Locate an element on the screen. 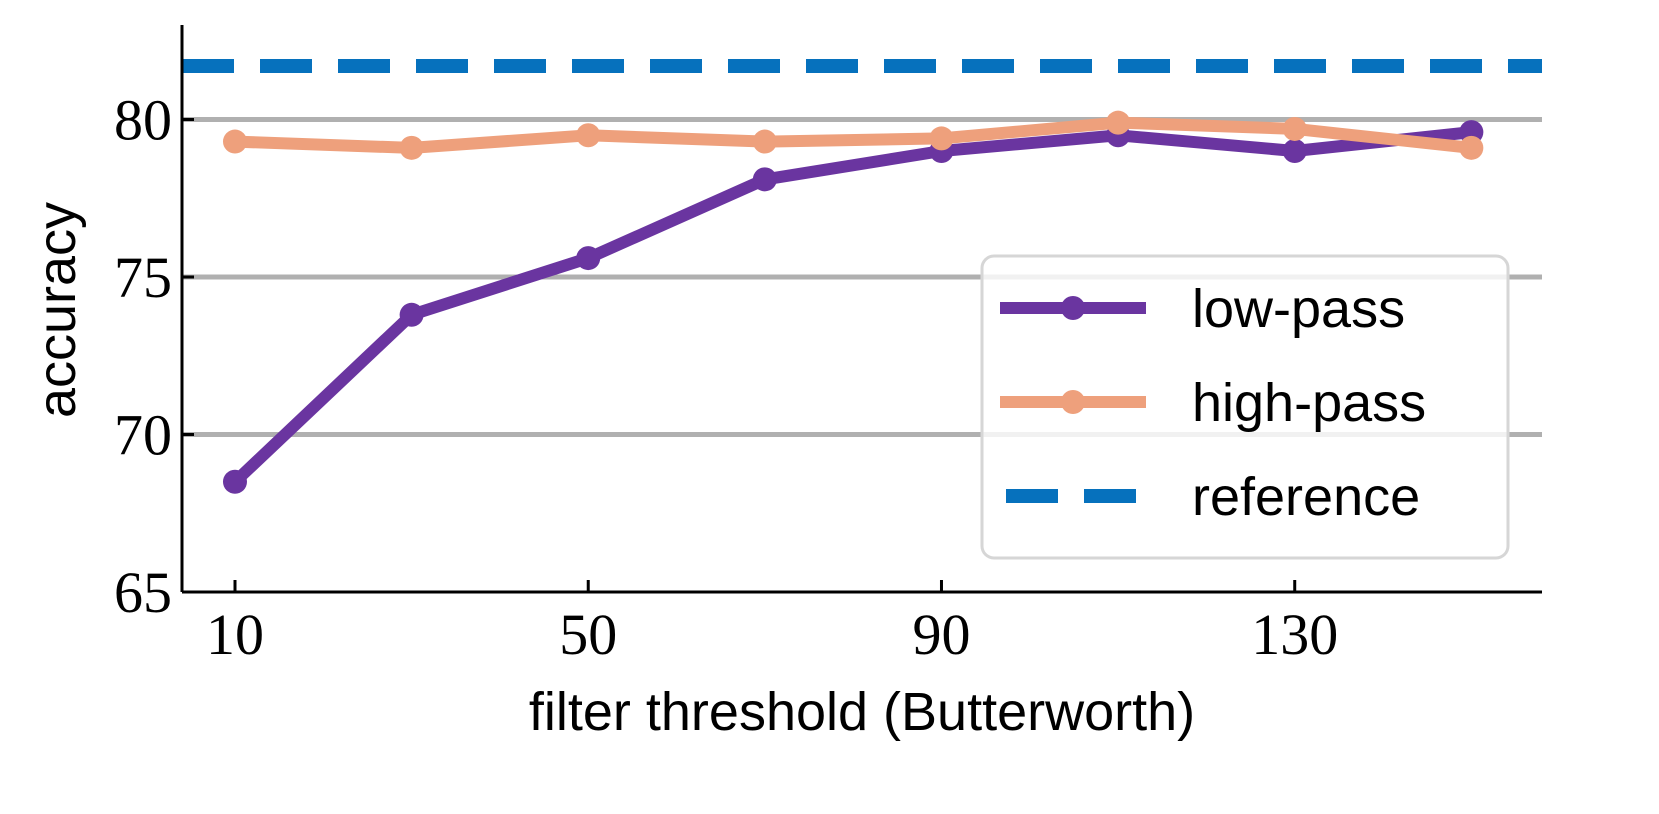  legend-low-pass-label: low-pass is located at coordinates (1298, 309).